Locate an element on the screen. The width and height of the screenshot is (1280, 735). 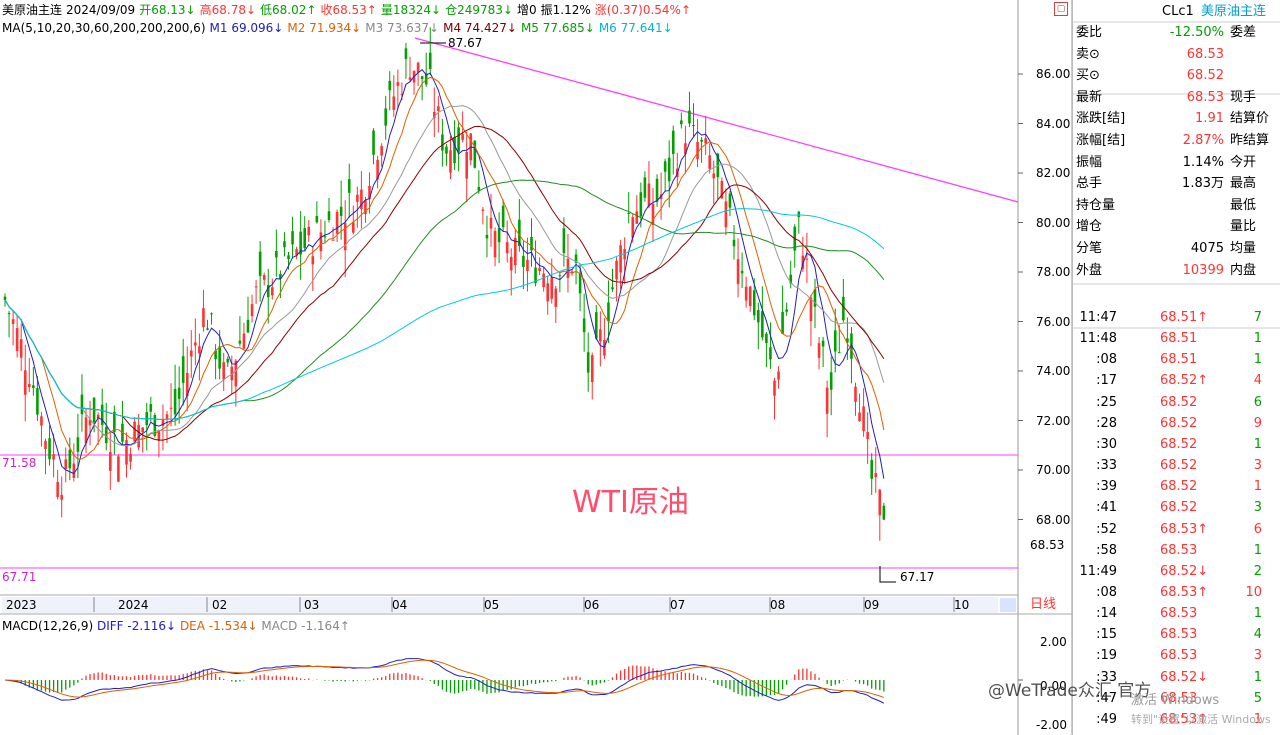
time-label: 10 is located at coordinates (962, 605).